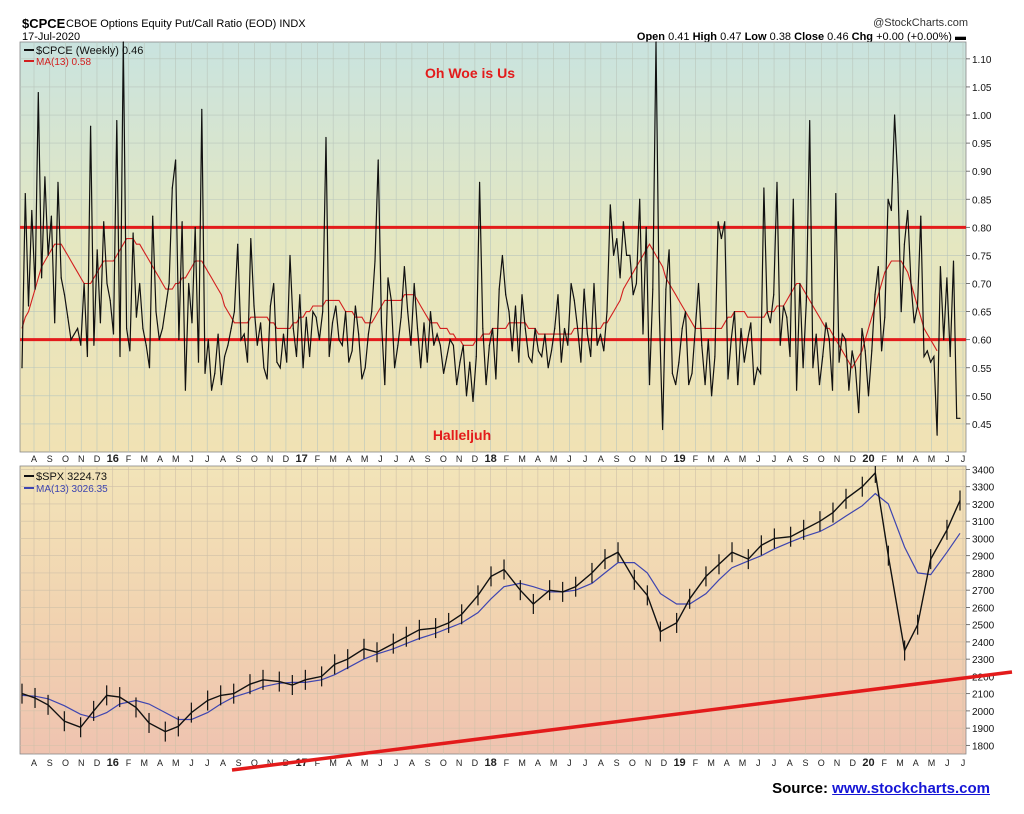  Describe the element at coordinates (982, 285) in the screenshot. I see `y-tick-label: 0.70` at that location.